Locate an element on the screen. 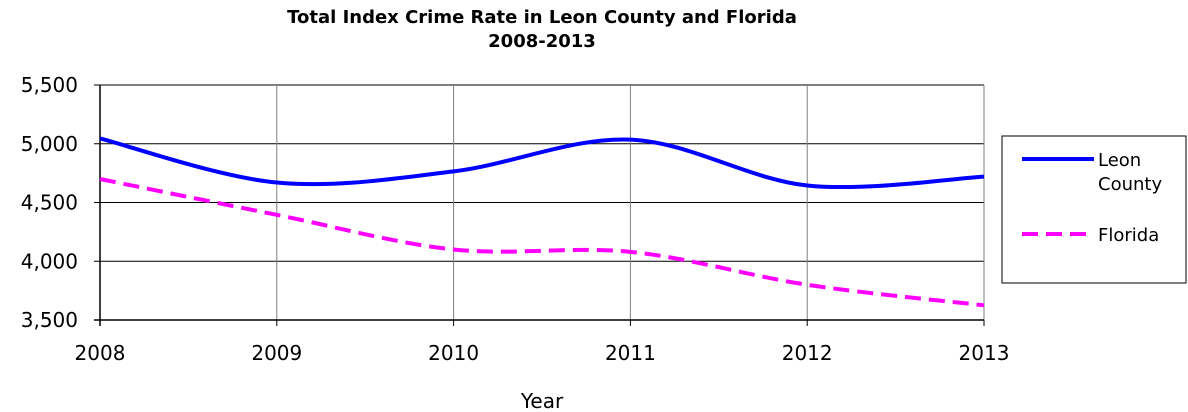 This screenshot has height=412, width=1188. legend-label: Florida is located at coordinates (1128, 235).